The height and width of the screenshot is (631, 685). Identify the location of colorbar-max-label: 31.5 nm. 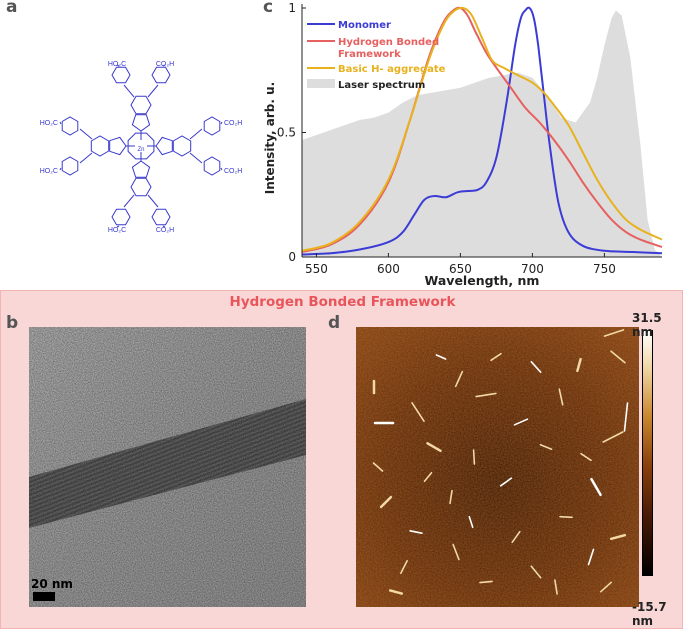
(647, 325).